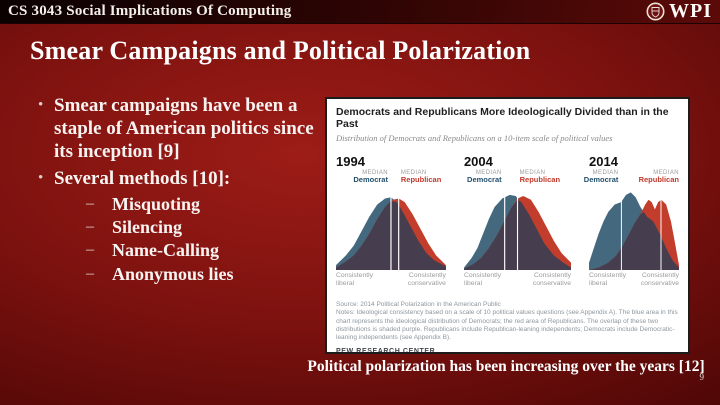  Describe the element at coordinates (386, 350) in the screenshot. I see `chart-brand: PEW RESEARCH CENTER` at that location.